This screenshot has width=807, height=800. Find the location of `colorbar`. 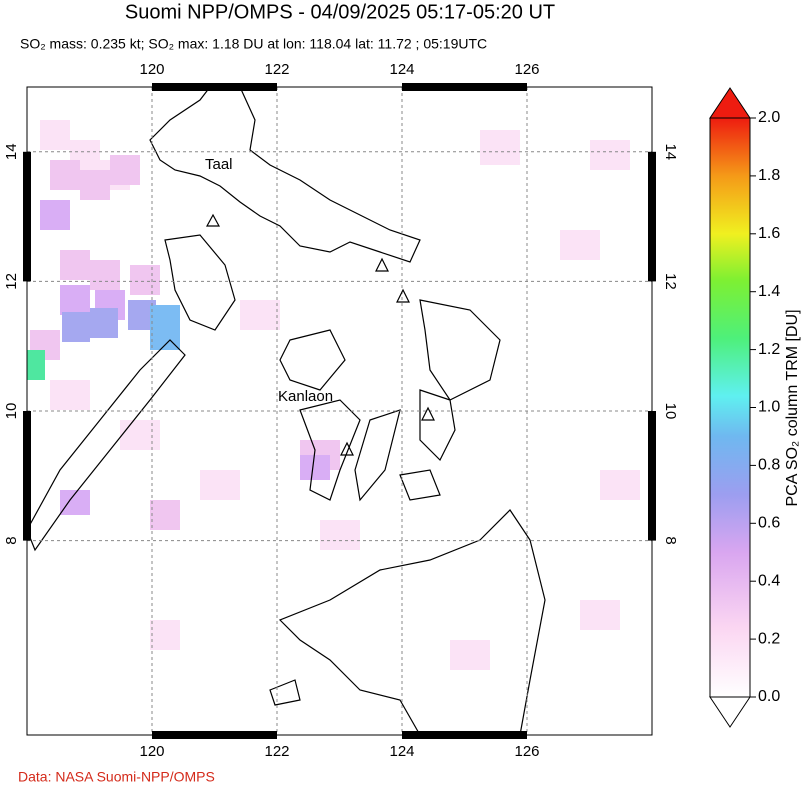

colorbar is located at coordinates (730, 407).